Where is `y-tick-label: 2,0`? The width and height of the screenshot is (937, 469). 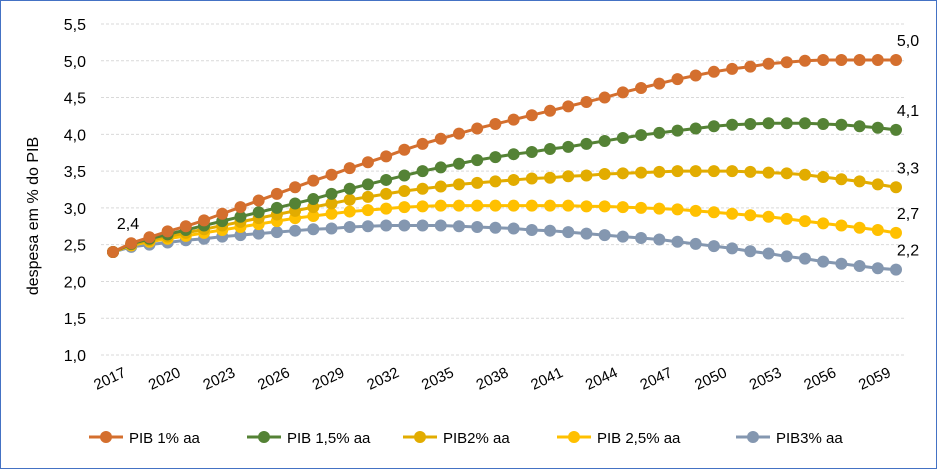 y-tick-label: 2,0 is located at coordinates (75, 282).